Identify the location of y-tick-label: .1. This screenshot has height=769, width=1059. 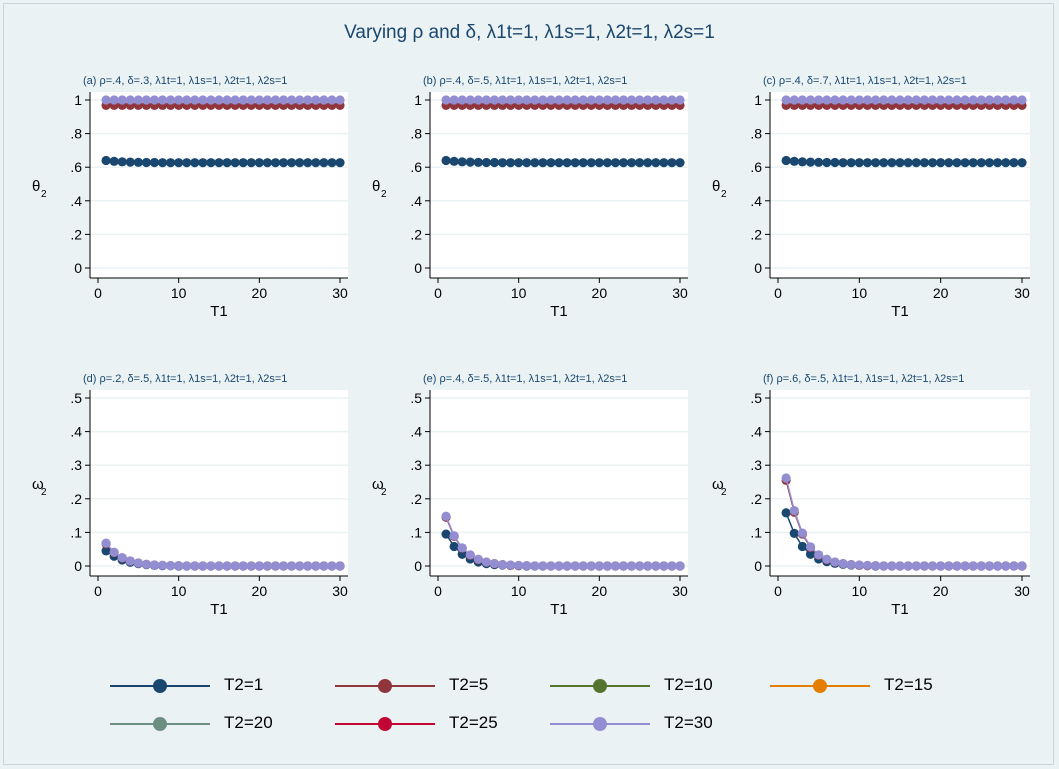
(756, 532).